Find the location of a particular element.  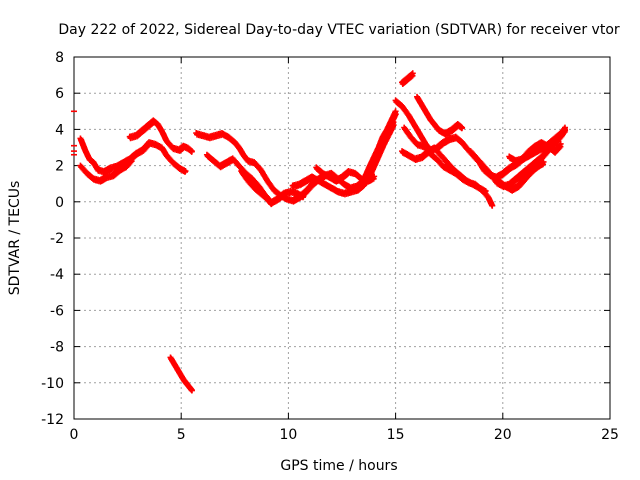

x-tick-label: 15 is located at coordinates (396, 435).